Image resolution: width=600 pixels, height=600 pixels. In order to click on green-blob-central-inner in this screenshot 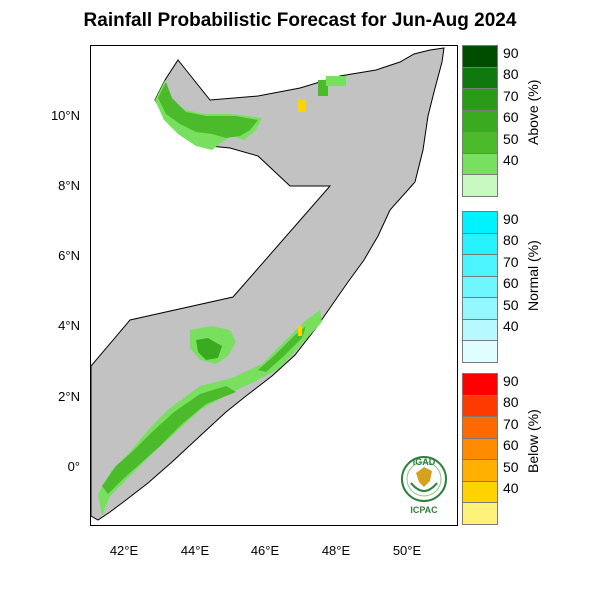, I will do `click(209, 349)`.